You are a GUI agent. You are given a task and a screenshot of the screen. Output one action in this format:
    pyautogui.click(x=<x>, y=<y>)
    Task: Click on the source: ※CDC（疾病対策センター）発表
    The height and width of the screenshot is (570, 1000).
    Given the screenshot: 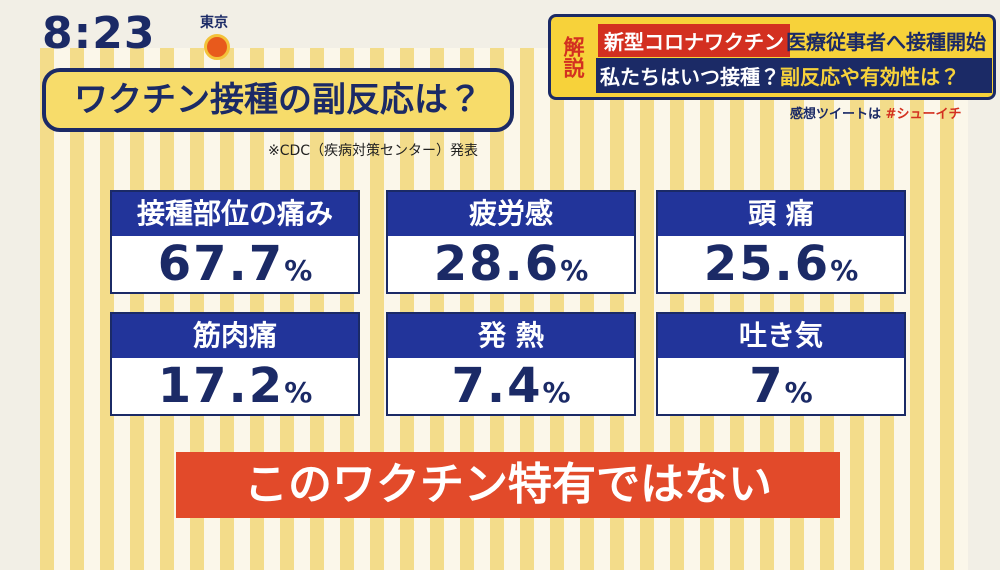 What is the action you would take?
    pyautogui.click(x=373, y=151)
    